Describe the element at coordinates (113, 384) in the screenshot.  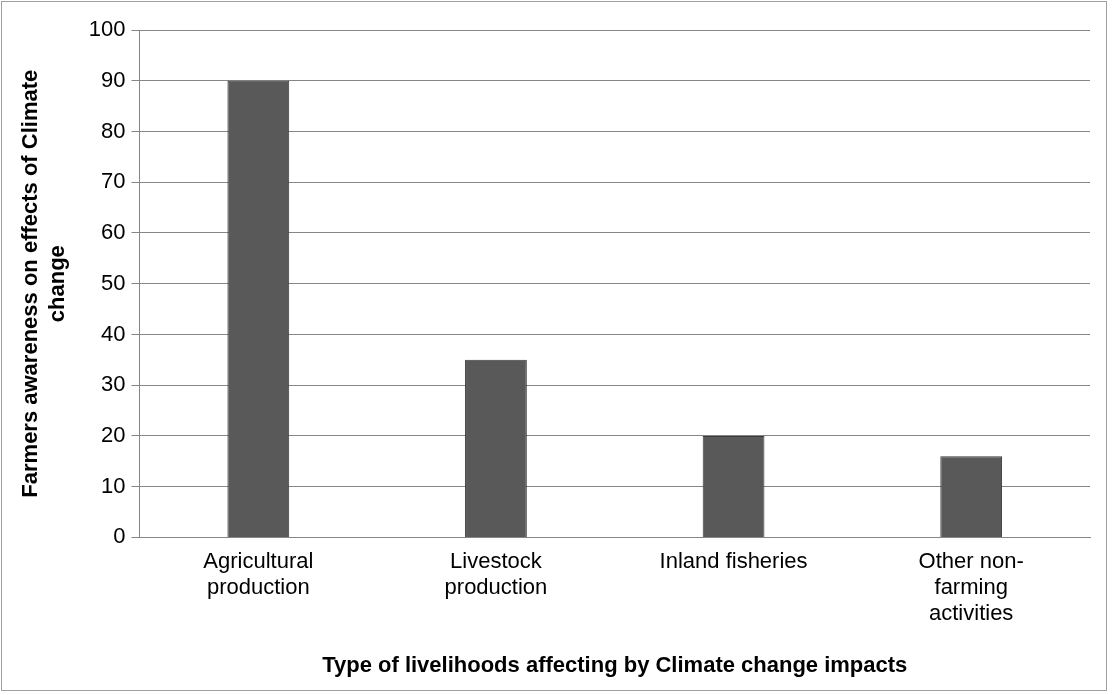
I see `y-tick-label: 30` at that location.